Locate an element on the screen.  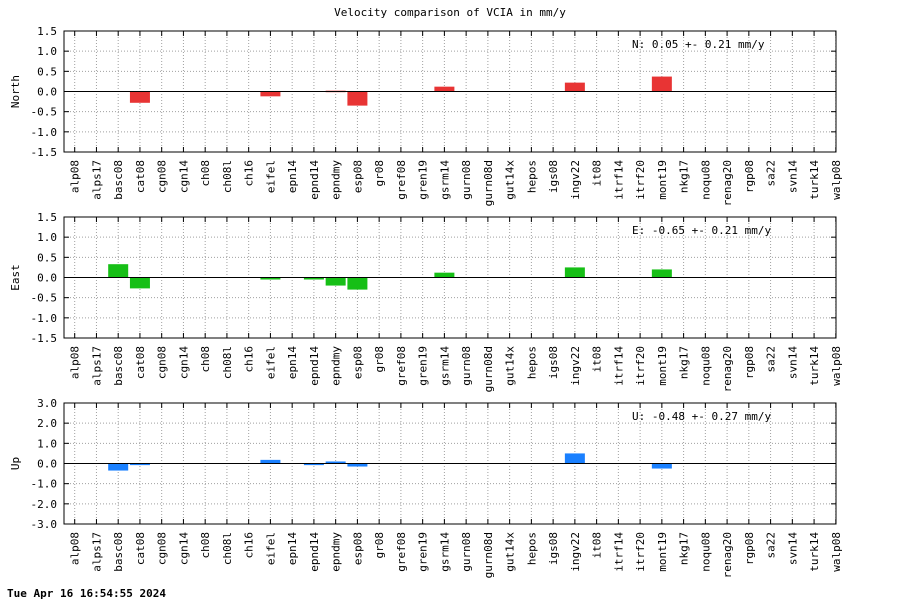
north-bar-ingv22 is located at coordinates (574, 87).